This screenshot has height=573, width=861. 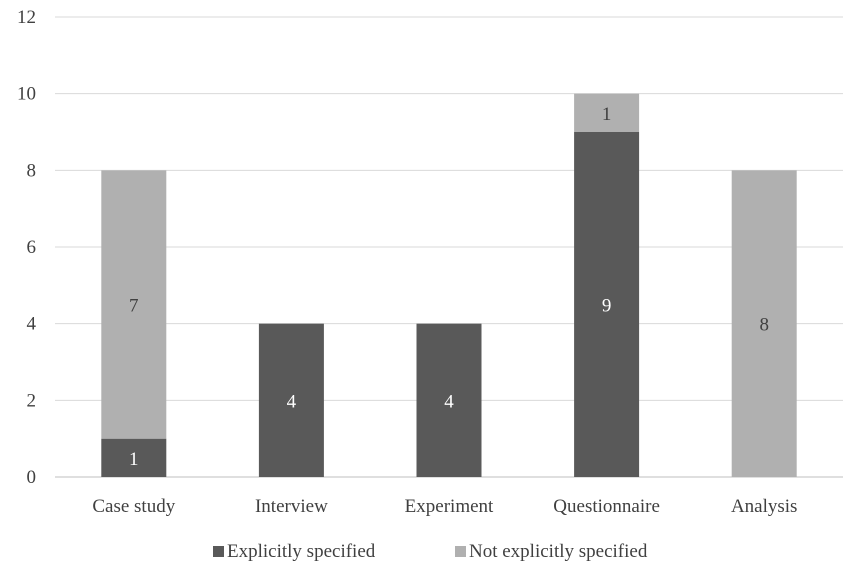 I want to click on x-category-label: Interview, so click(x=291, y=506).